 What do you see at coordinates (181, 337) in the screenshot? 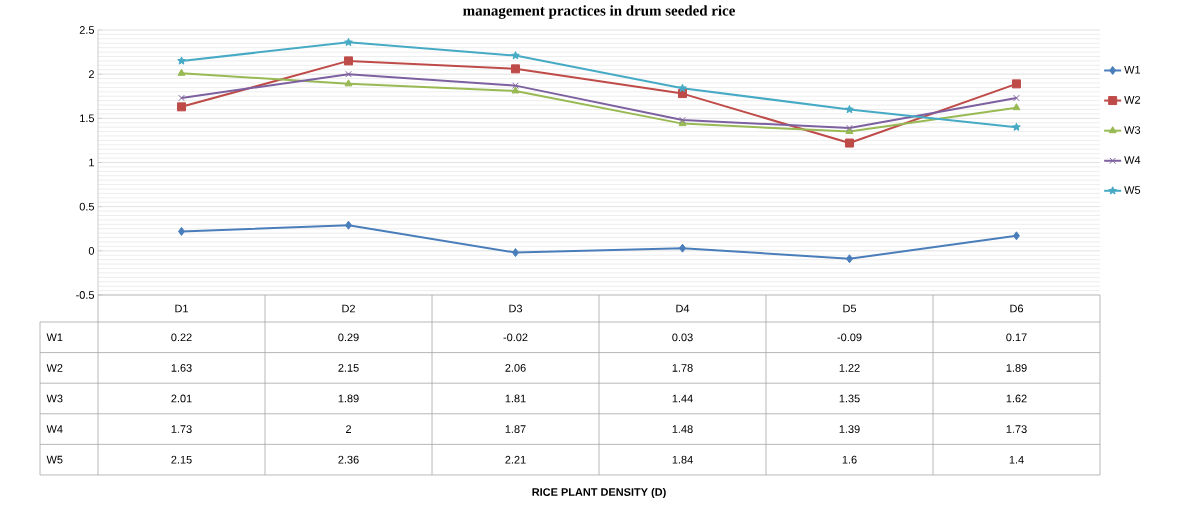
I see `data-label: 0.22` at bounding box center [181, 337].